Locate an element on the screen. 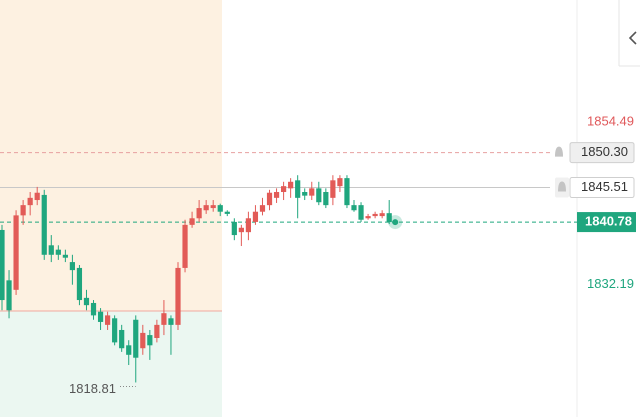  last-price-dot is located at coordinates (395, 222).